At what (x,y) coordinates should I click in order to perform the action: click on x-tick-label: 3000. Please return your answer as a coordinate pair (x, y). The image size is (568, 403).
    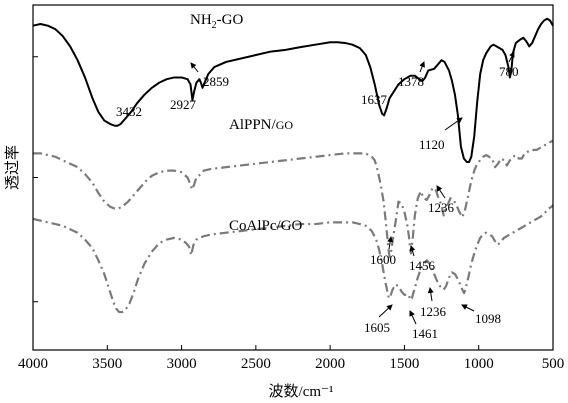
    Looking at the image, I should click on (182, 364).